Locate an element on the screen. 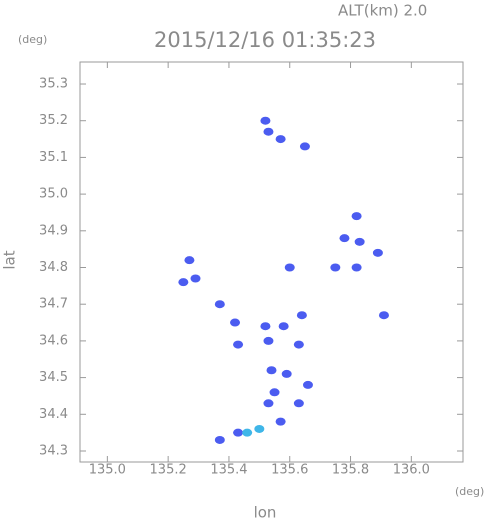  y-tick-label: 35.2 is located at coordinates (53, 120).